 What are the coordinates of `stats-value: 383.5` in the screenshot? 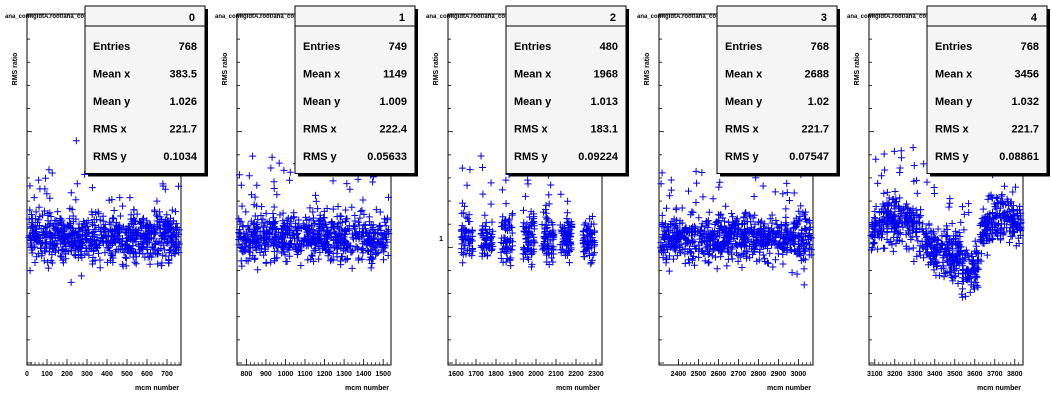 It's located at (183, 75).